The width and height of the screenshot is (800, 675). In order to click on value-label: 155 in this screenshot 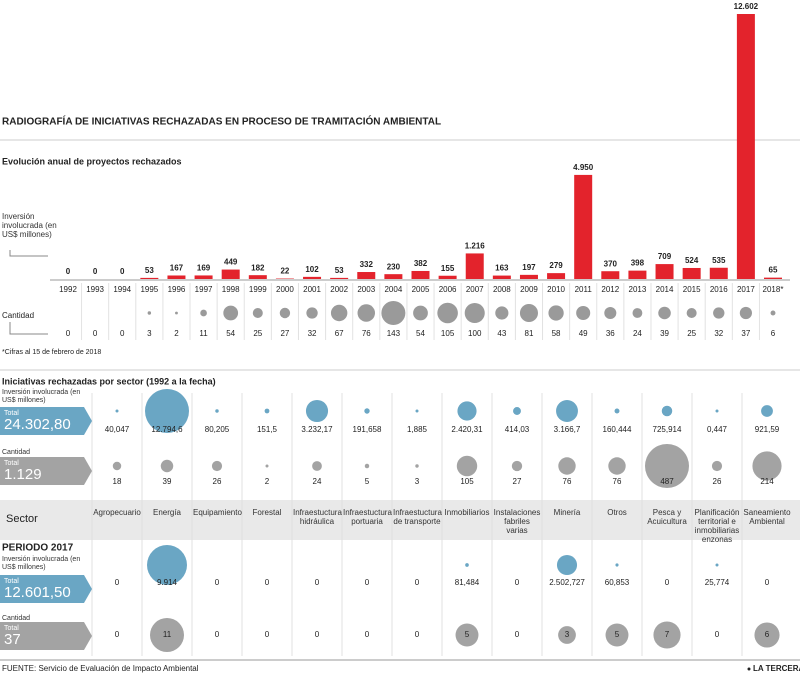, I will do `click(448, 268)`.